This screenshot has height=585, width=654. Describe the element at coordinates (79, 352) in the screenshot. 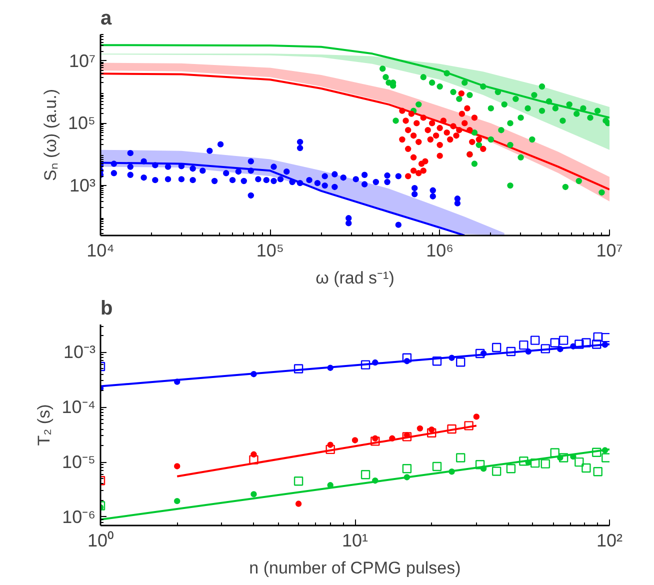

I see `y-tick-label: 10⁻³` at that location.